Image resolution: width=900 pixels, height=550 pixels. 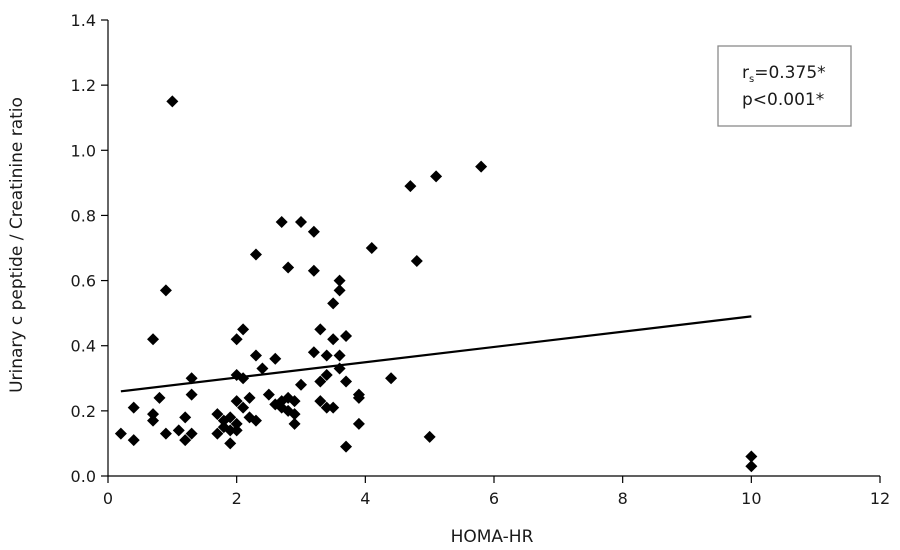 What do you see at coordinates (83, 281) in the screenshot?
I see `y-tick-label: 0.6` at bounding box center [83, 281].